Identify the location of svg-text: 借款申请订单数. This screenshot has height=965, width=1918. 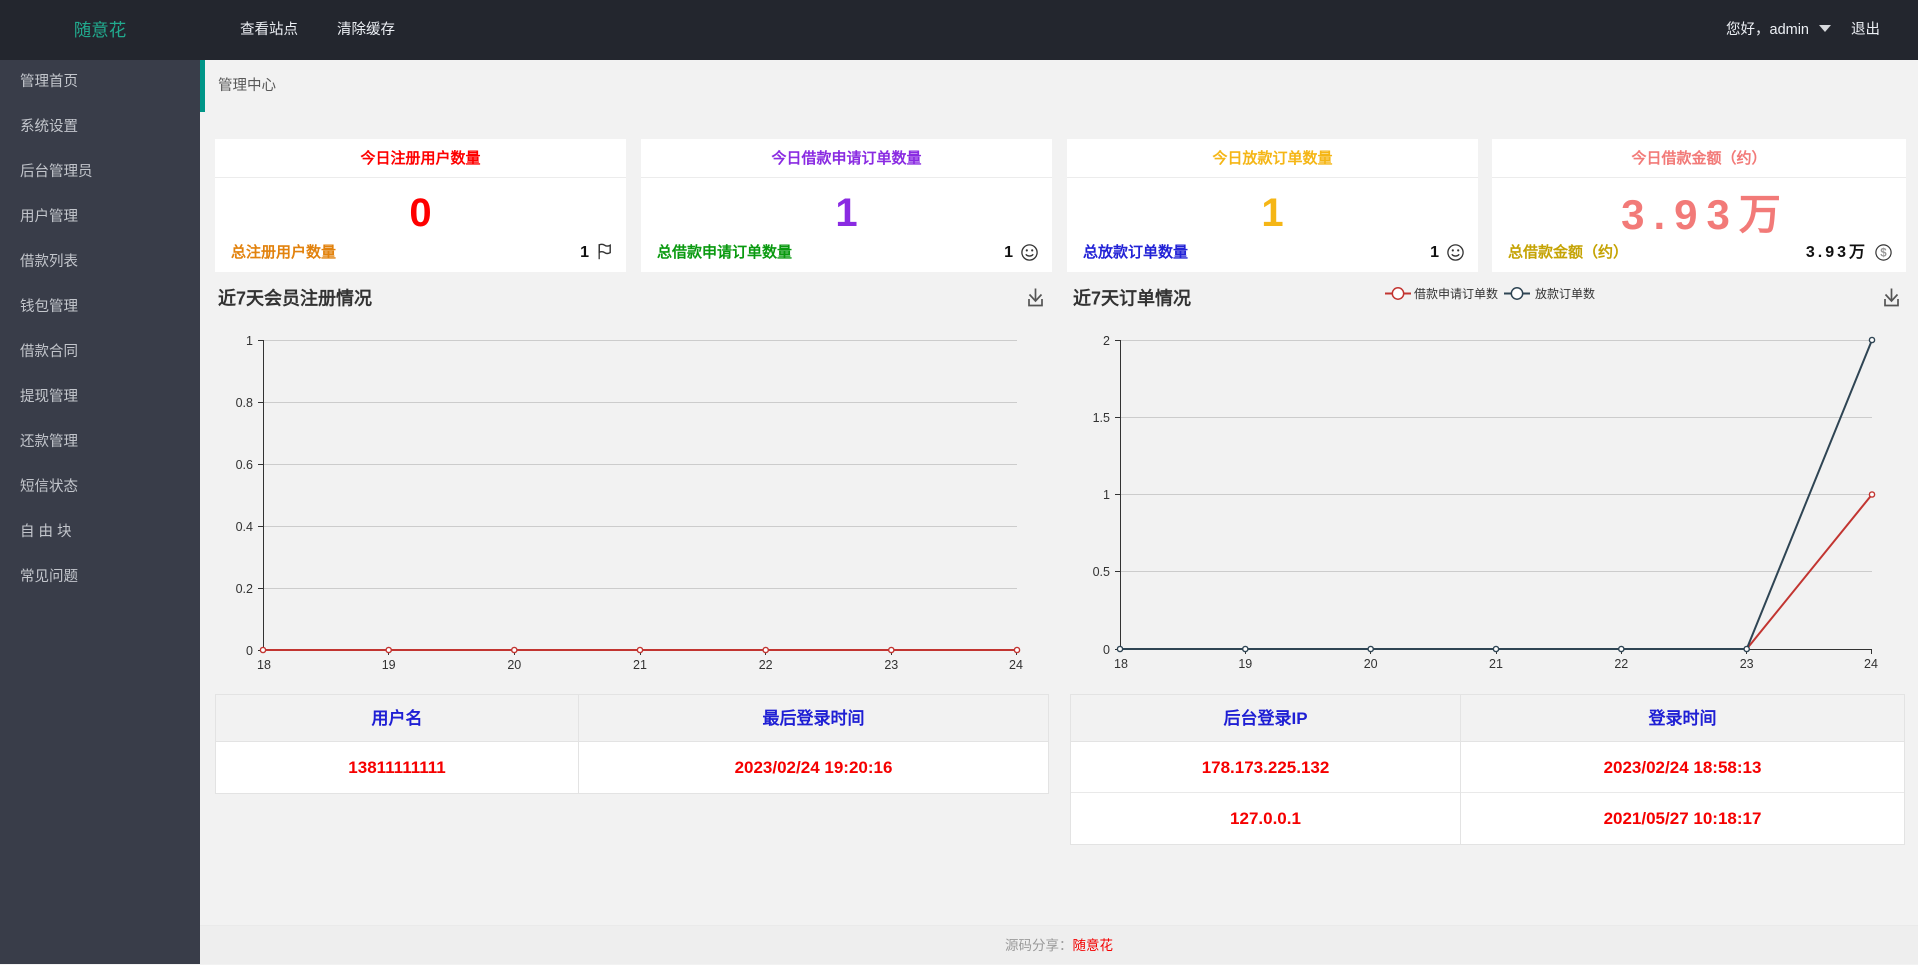
(1456, 293).